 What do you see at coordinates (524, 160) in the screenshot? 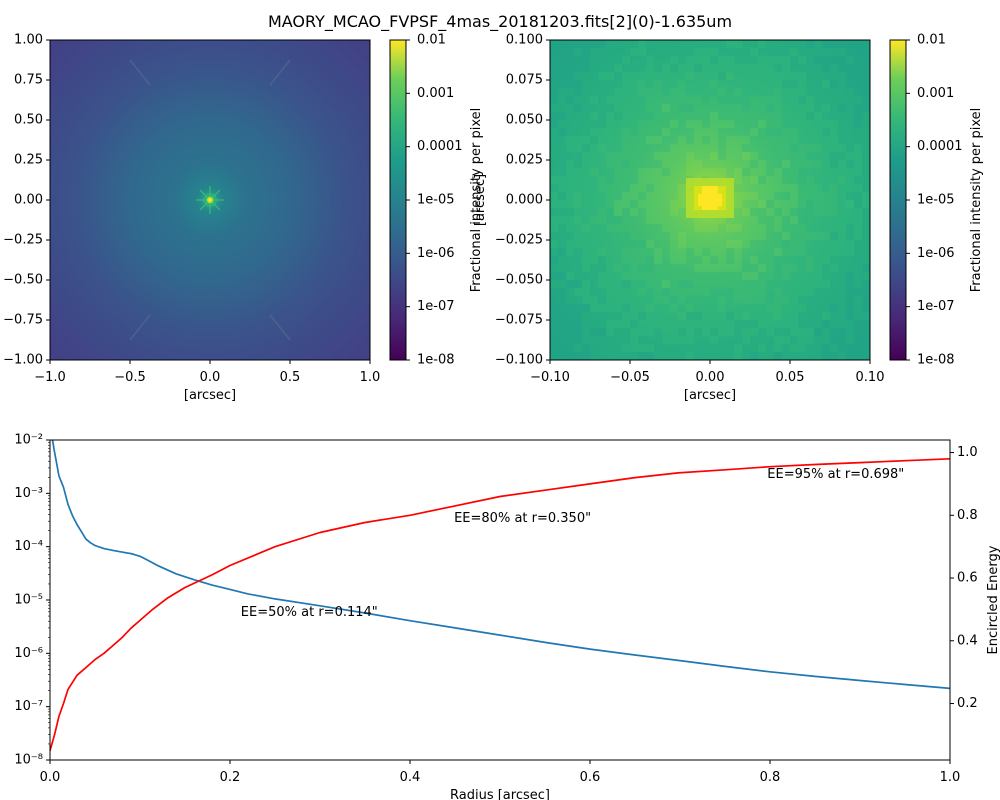
I see `y-tick-label: 0.025` at bounding box center [524, 160].